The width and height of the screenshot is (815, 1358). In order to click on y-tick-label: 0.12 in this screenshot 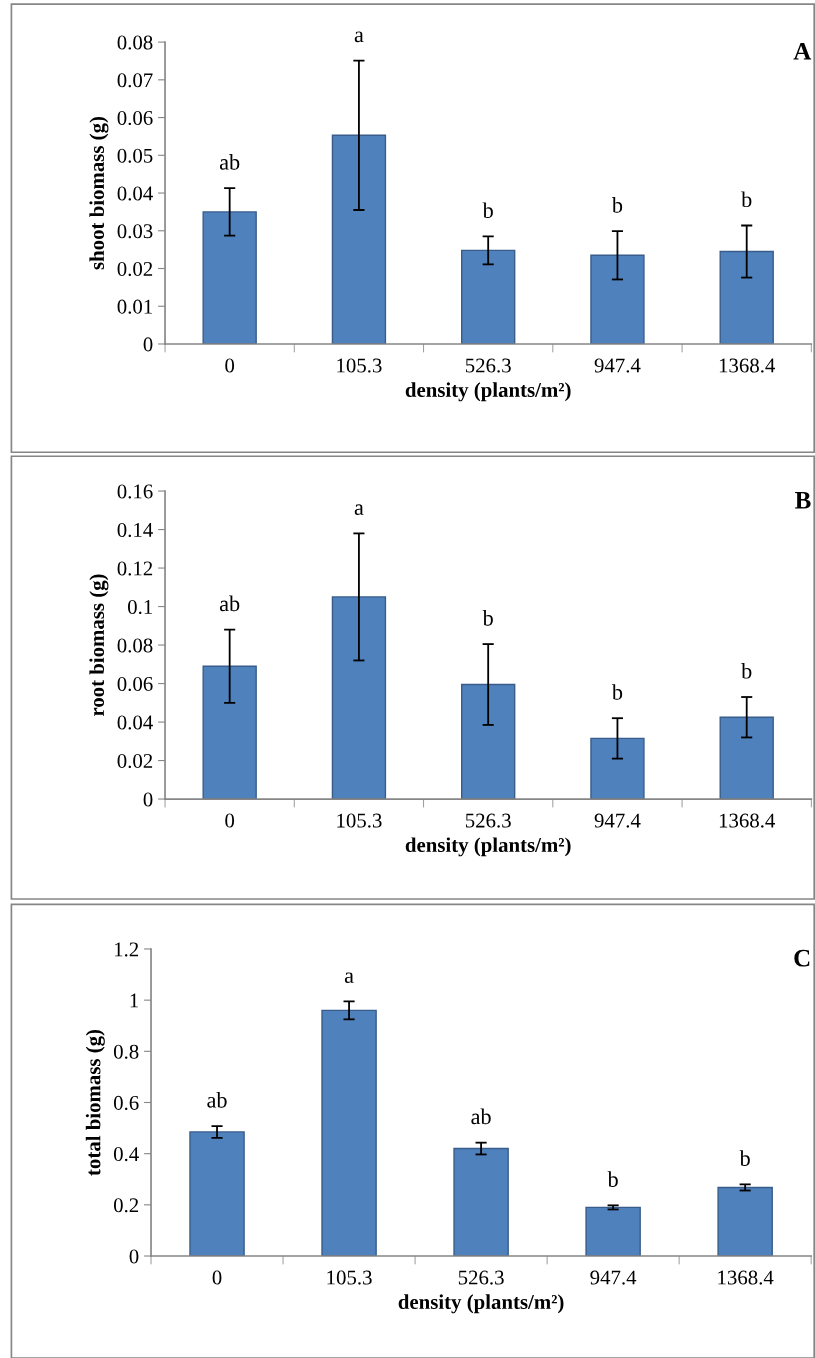, I will do `click(135, 568)`.